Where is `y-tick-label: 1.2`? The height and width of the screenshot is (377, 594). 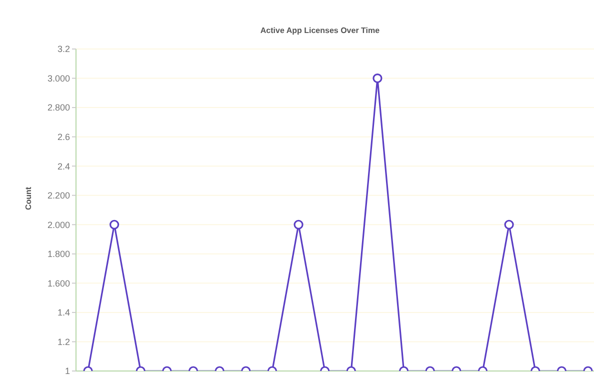 y-tick-label: 1.2 is located at coordinates (63, 341).